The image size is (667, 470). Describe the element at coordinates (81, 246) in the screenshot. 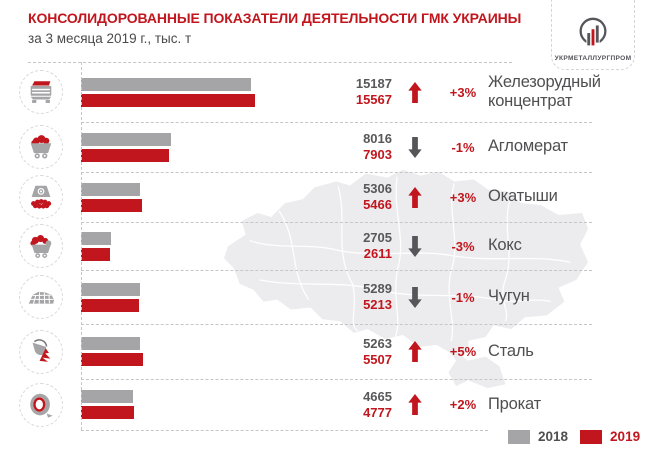

I see `chart-baseline` at that location.